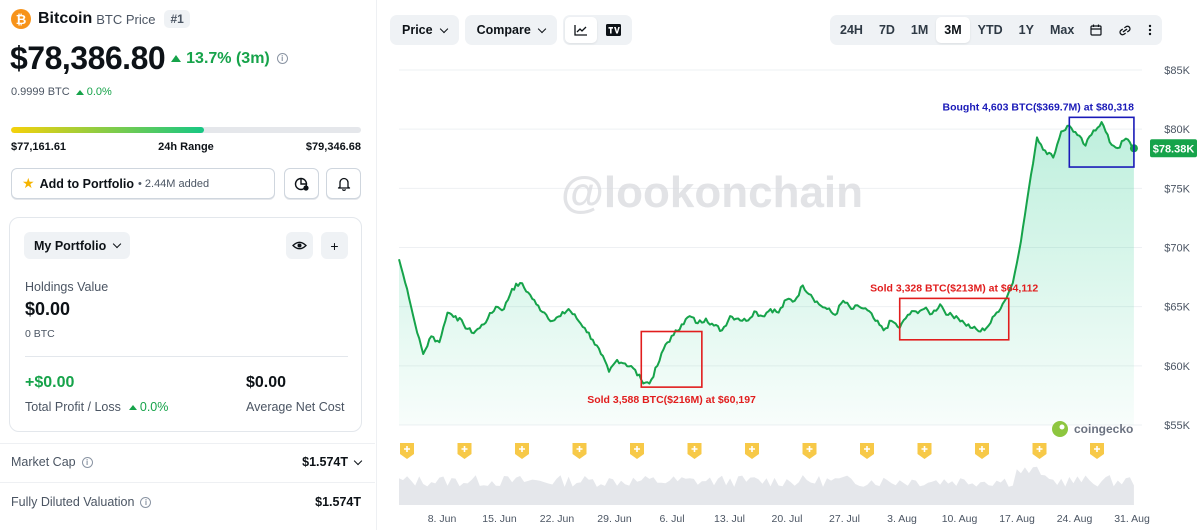  I want to click on x-tick-label: 24. Aug, so click(1075, 519).